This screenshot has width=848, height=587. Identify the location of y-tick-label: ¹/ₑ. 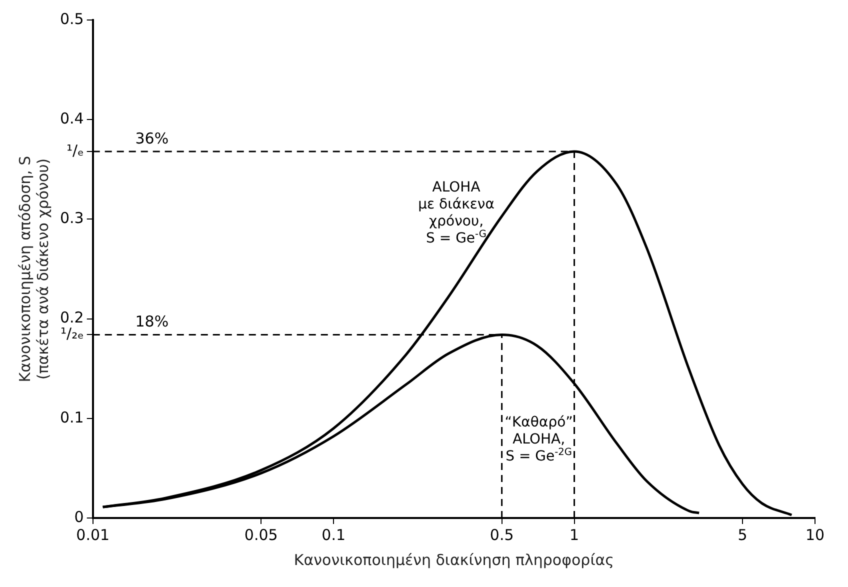
(75, 150).